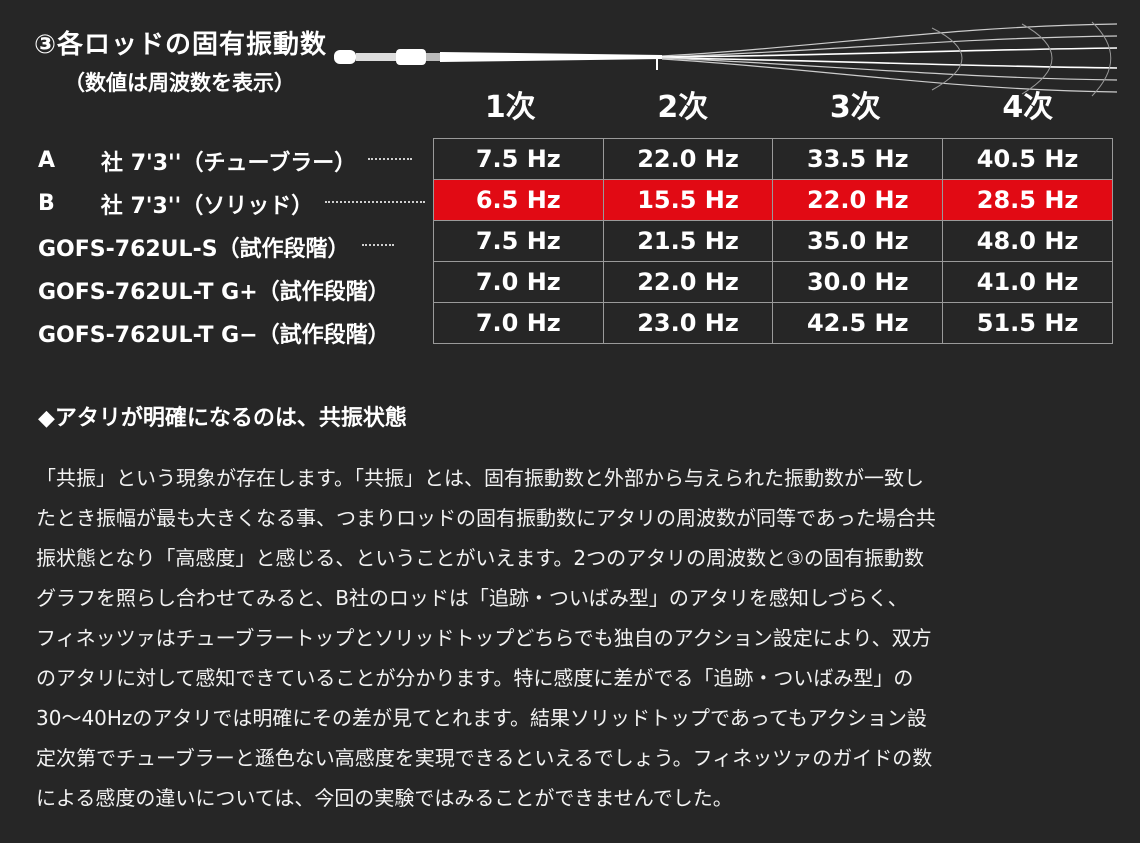 This screenshot has height=843, width=1140. I want to click on rod-label-gofs-t-minus: GOFS-762UL-T G−（試作段階）, so click(231, 332).